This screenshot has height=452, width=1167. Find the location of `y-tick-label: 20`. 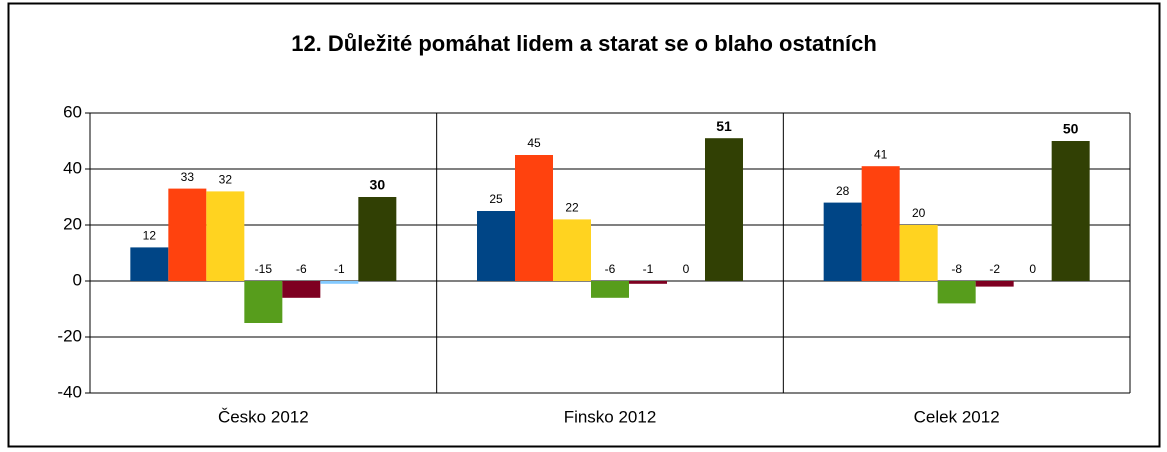

y-tick-label: 20 is located at coordinates (72, 223).